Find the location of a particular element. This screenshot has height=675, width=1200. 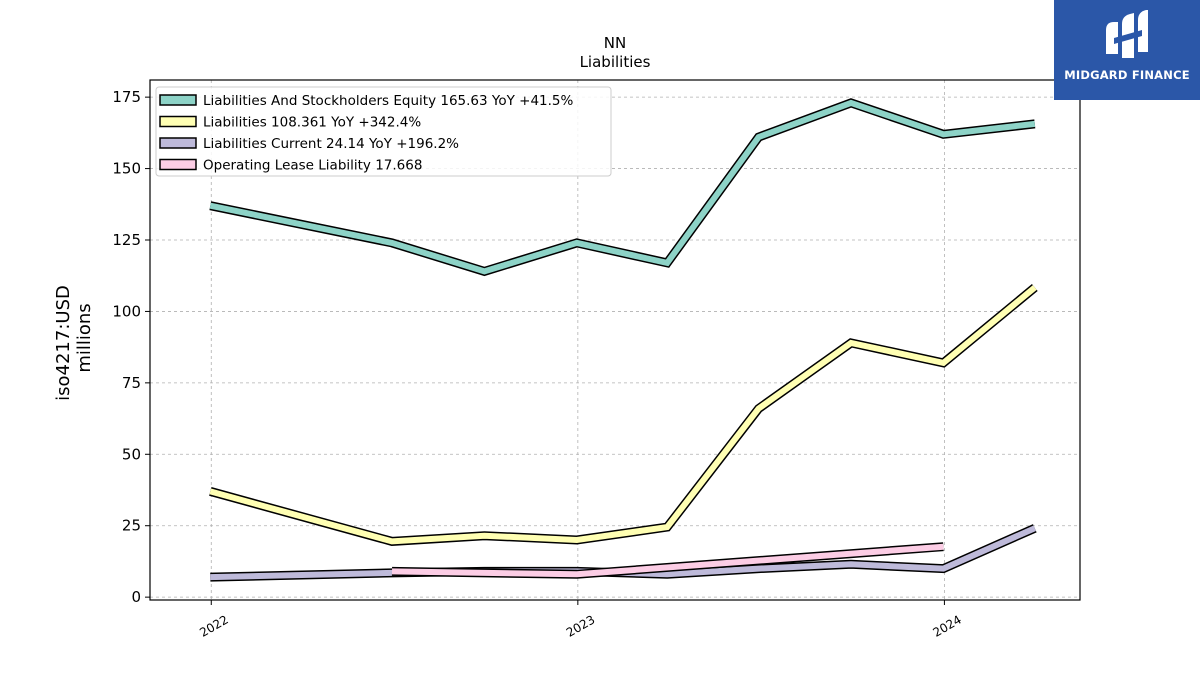

legend-label: Liabilities Current 24.14 YoY +196.2% is located at coordinates (331, 144).